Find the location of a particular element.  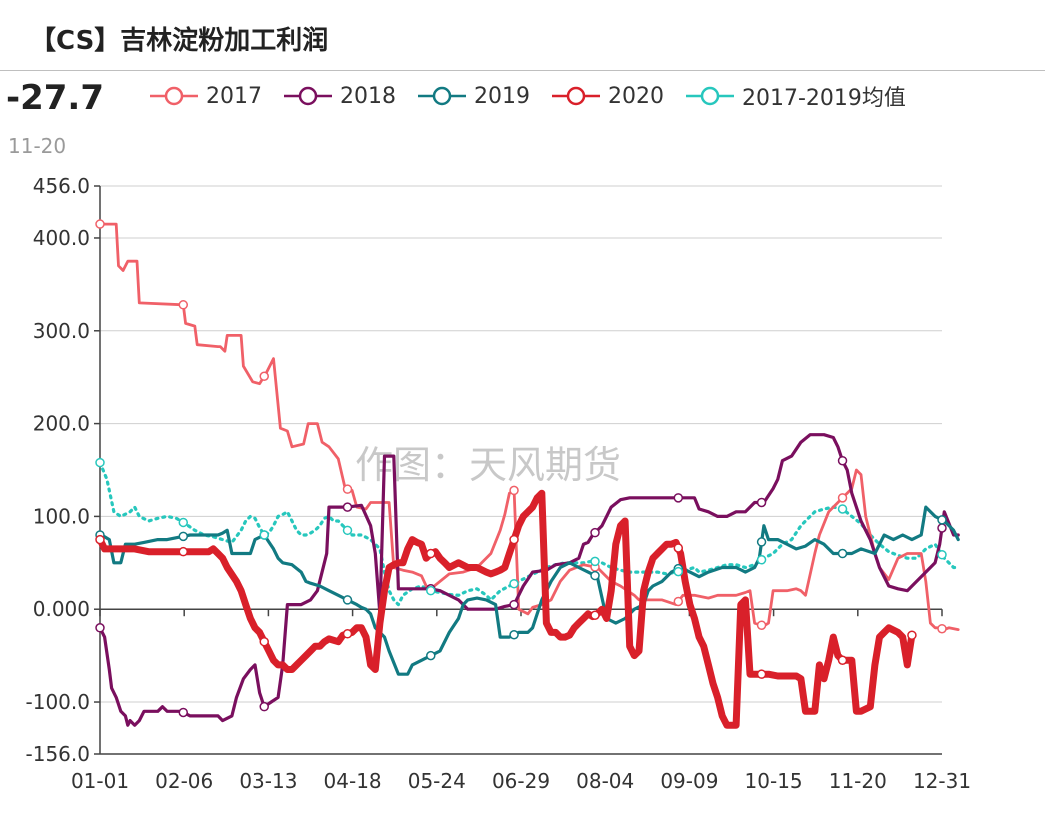

legend-item-2017: 2017 is located at coordinates (206, 96).